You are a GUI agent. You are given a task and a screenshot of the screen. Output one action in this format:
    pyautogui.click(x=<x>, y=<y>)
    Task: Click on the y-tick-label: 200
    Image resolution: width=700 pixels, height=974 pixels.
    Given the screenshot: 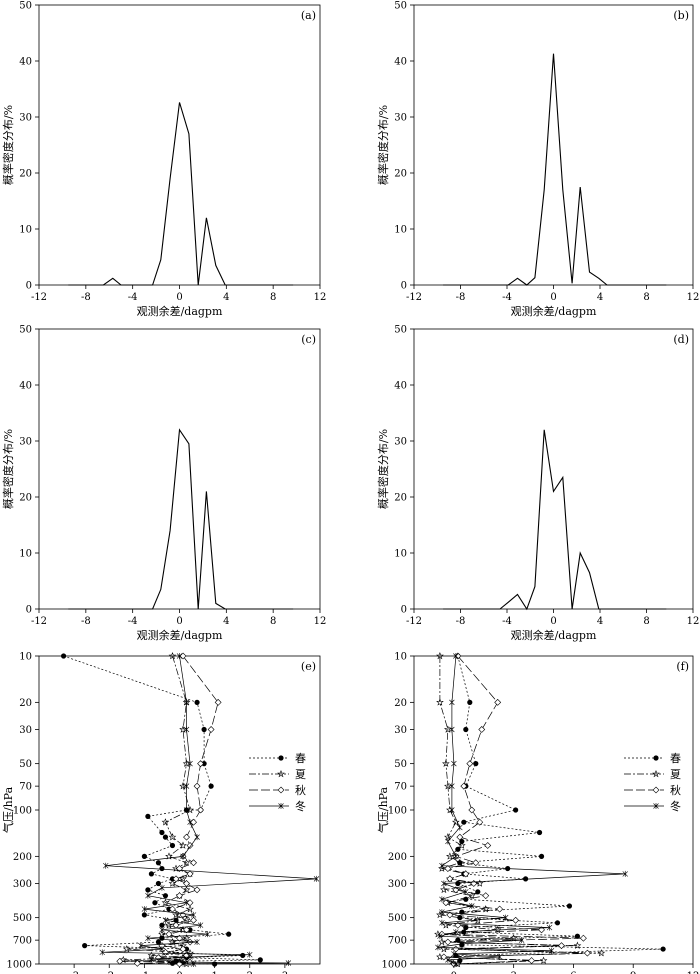 What is the action you would take?
    pyautogui.click(x=397, y=857)
    